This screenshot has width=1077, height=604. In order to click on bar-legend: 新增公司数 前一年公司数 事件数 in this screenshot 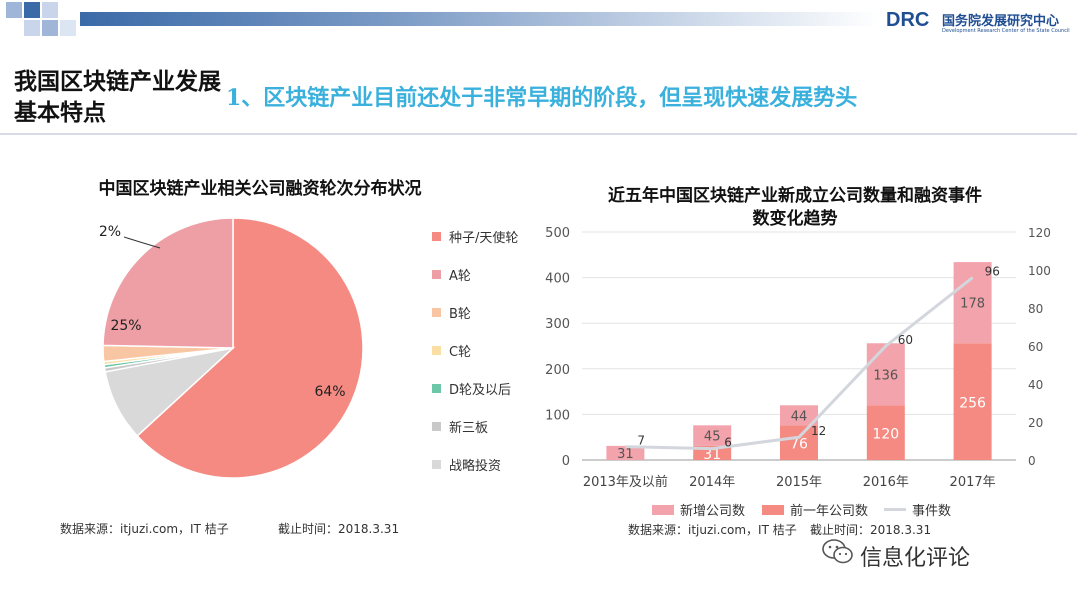, I will do `click(832, 509)`.